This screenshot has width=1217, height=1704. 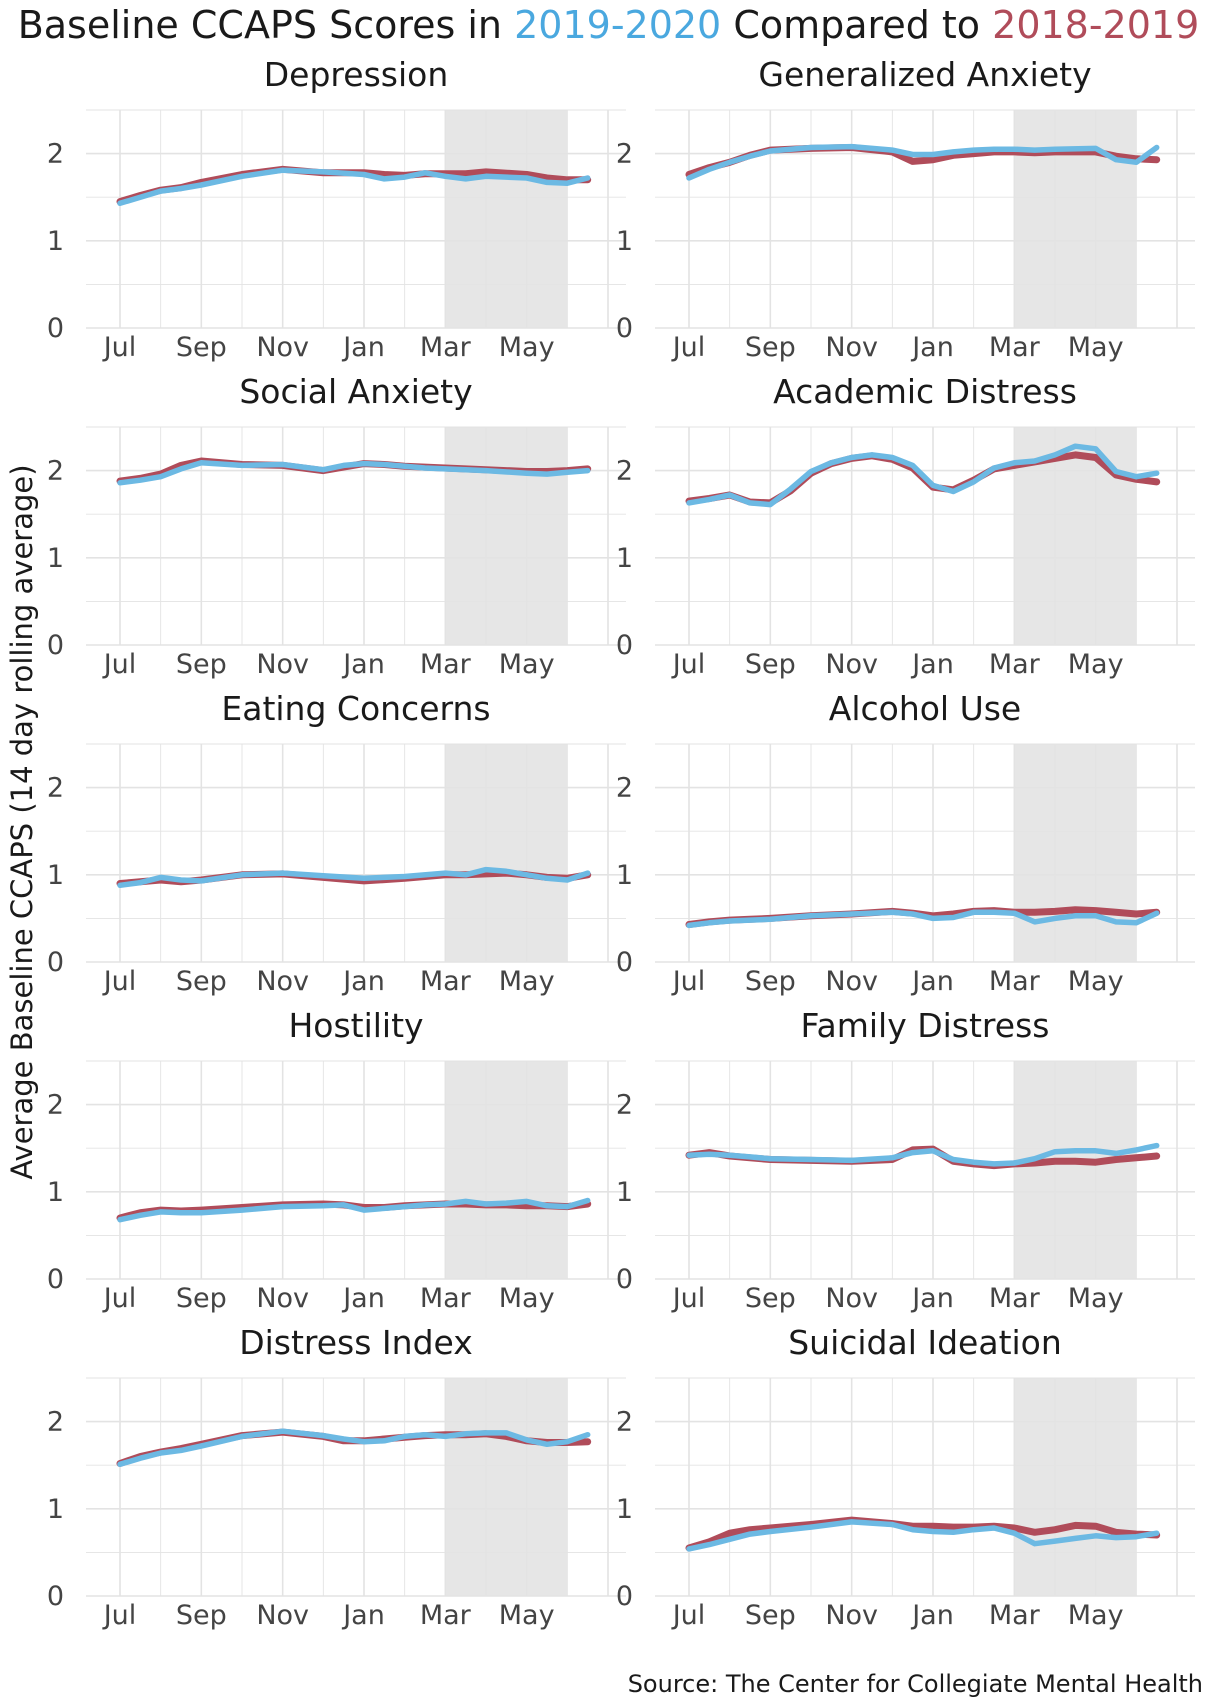 What do you see at coordinates (905, 1477) in the screenshot?
I see `panel-suicidal-ideation: Suicidal Ideation 0 1 2 Jul Sep Nov Jan Mar May` at bounding box center [905, 1477].